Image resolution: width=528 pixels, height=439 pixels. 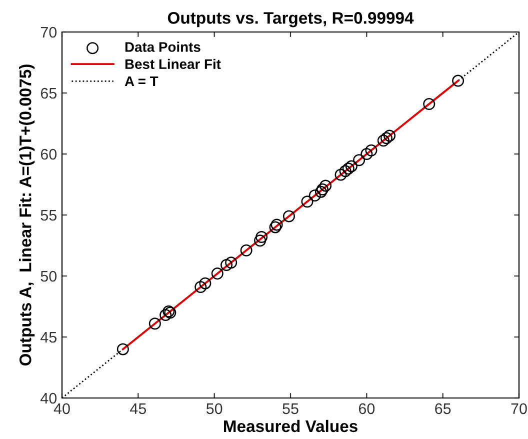 I want to click on x-tick-label: 60, so click(x=366, y=408).